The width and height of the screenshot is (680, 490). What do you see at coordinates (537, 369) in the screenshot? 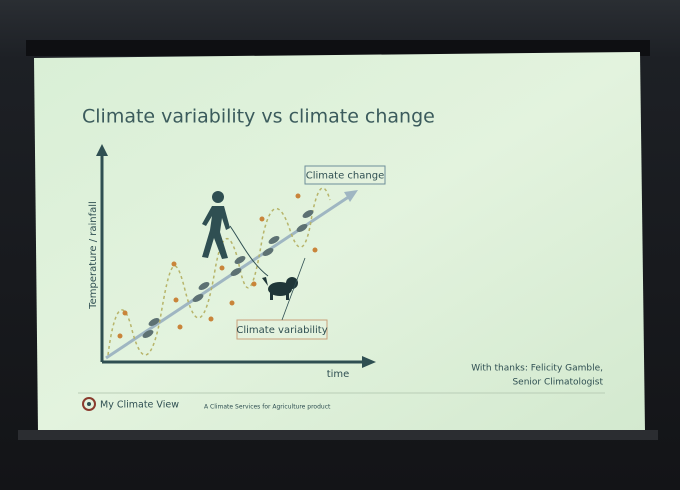
I see `credit-line: With thanks: Felicity Gamble,` at bounding box center [537, 369].